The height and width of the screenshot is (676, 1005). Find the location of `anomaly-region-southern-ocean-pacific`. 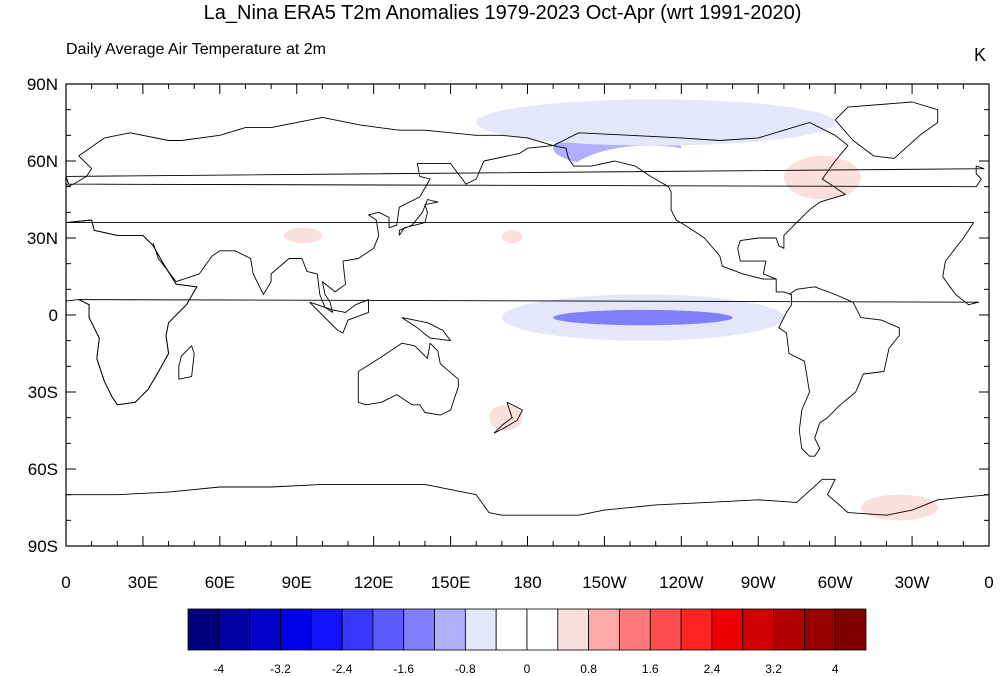

anomaly-region-southern-ocean-pacific is located at coordinates (604, 470).